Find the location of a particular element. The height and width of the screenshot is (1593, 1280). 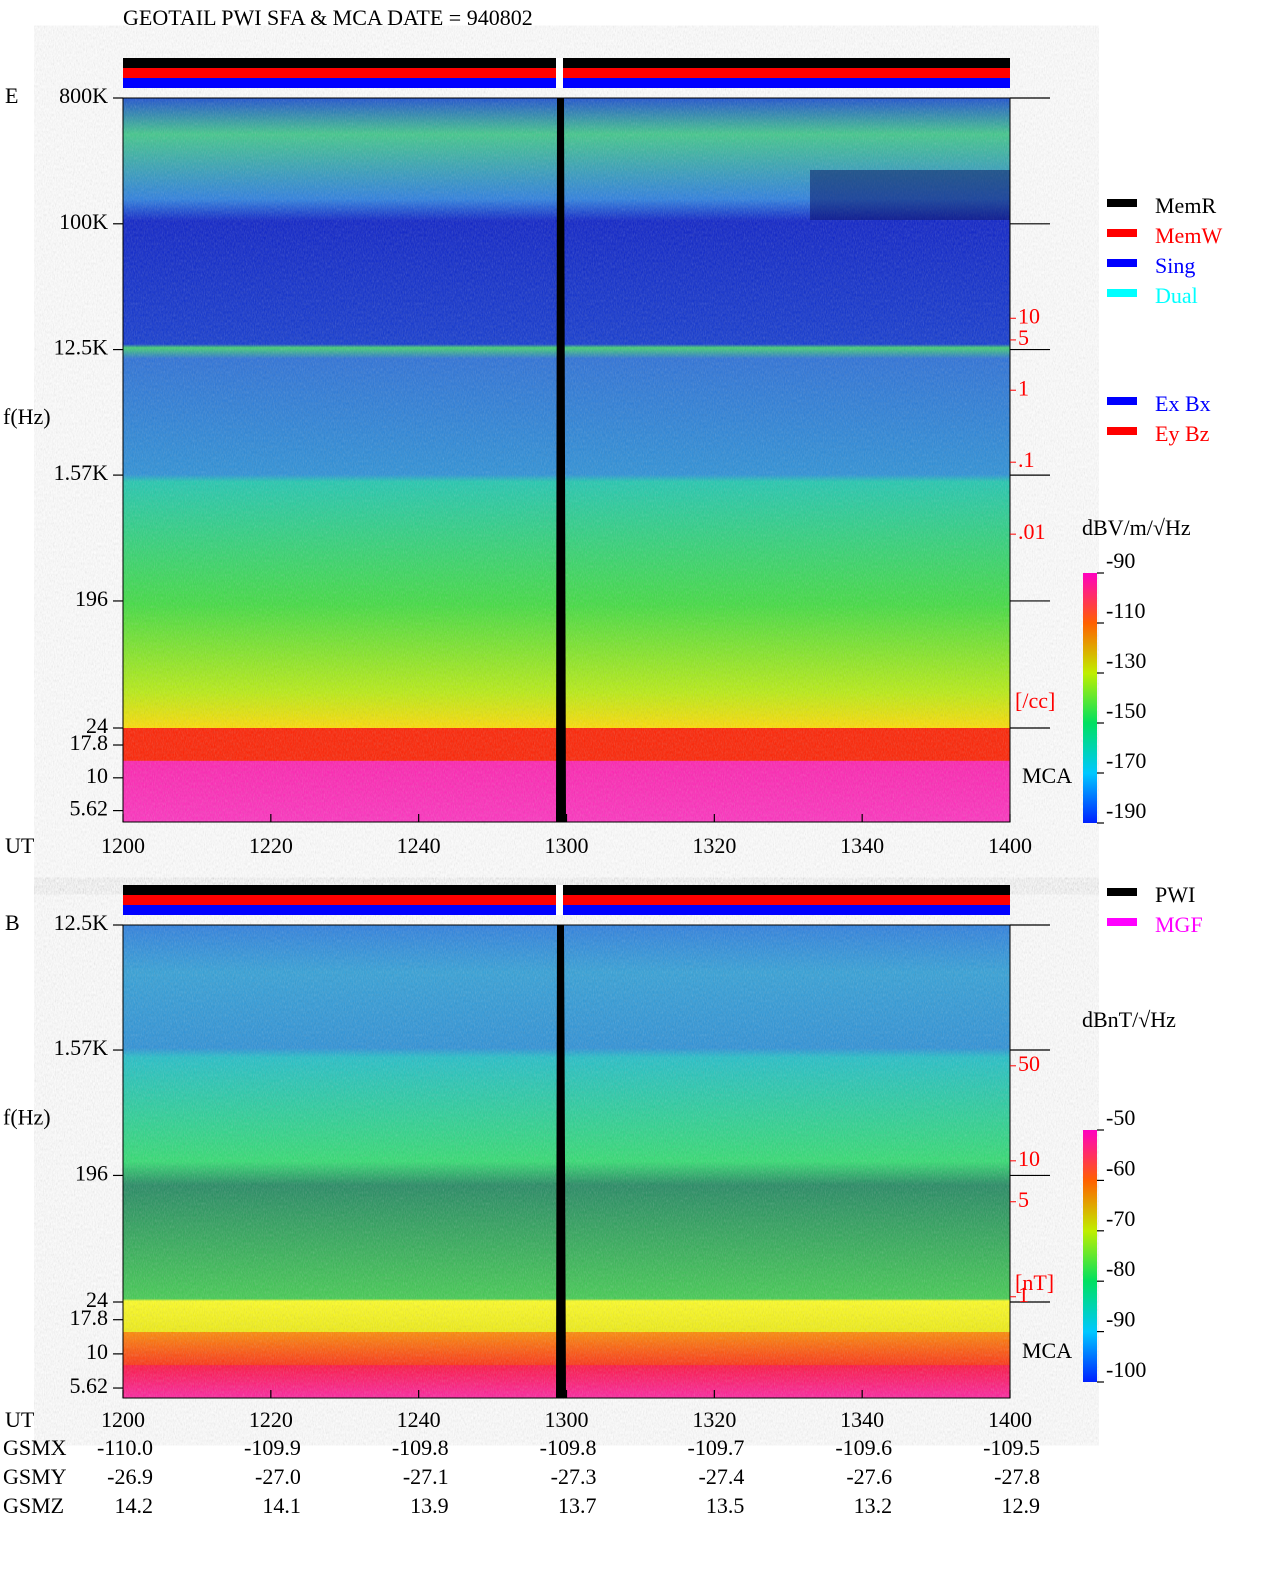

y2-tick-label: .1 is located at coordinates (1026, 459).